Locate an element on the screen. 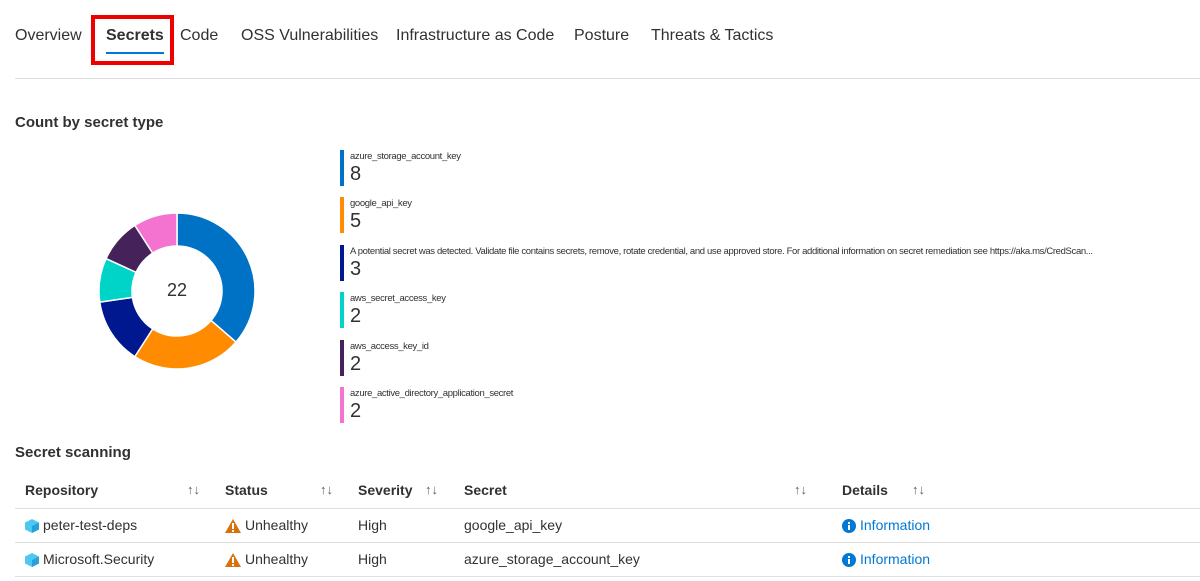  col-secret: Secret ↑↓ is located at coordinates (635, 490).